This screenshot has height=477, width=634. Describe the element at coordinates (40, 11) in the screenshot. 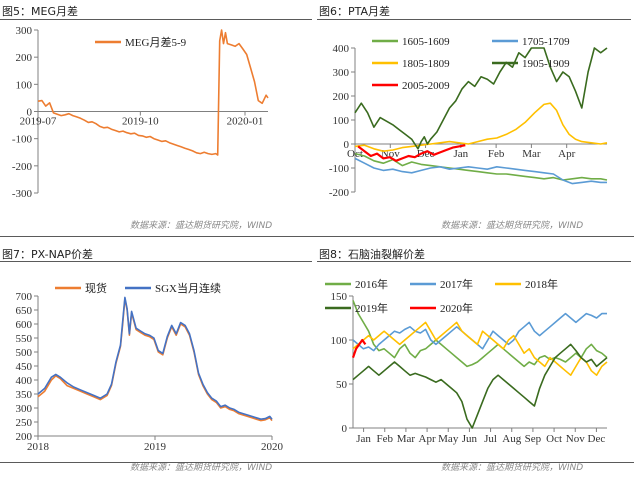

I see `panel-title: 图5：MEG月差` at that location.